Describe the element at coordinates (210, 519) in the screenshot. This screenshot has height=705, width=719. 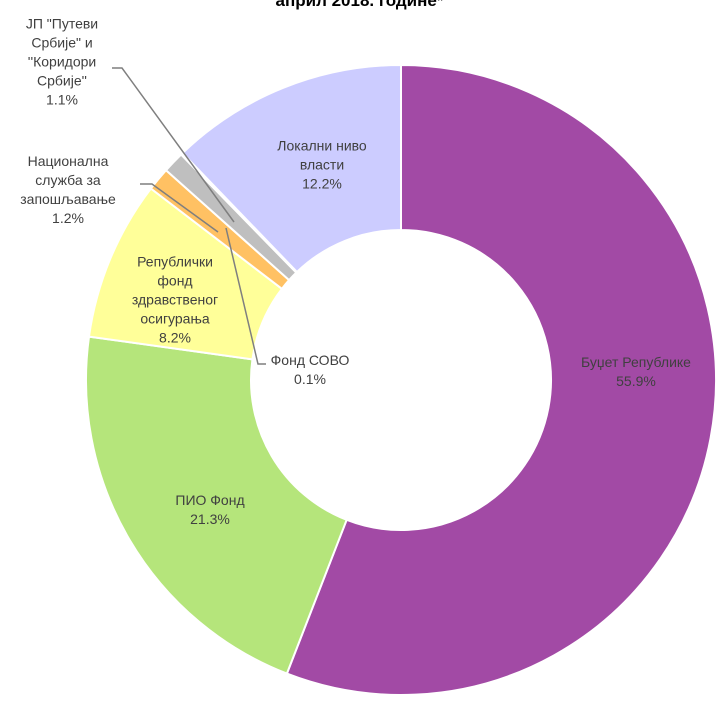
I see `label-value: 21.3%` at that location.